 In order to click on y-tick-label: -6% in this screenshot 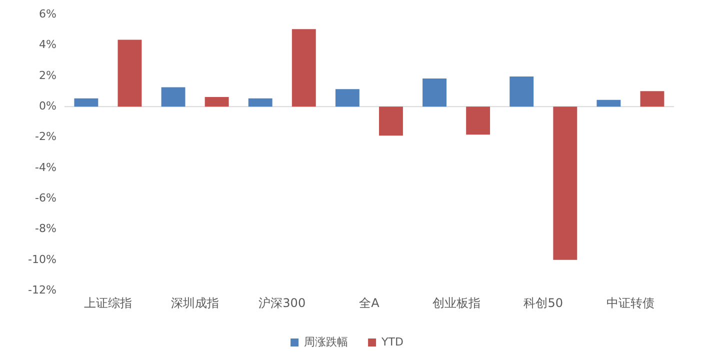, I will do `click(45, 197)`.